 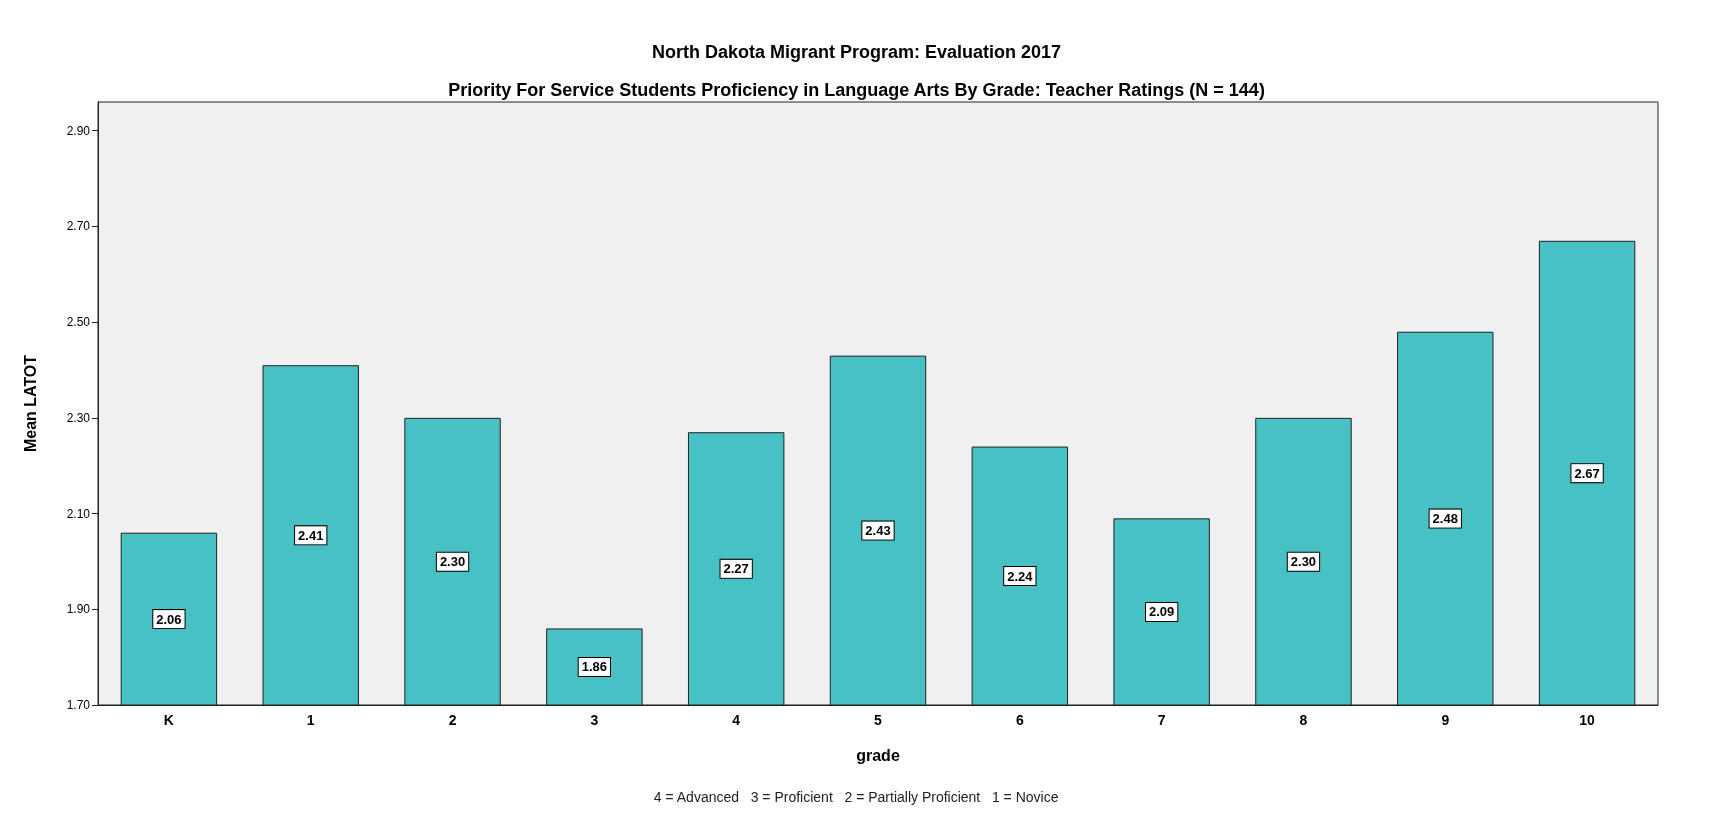 What do you see at coordinates (78, 705) in the screenshot?
I see `y-tick-label: 1.70` at bounding box center [78, 705].